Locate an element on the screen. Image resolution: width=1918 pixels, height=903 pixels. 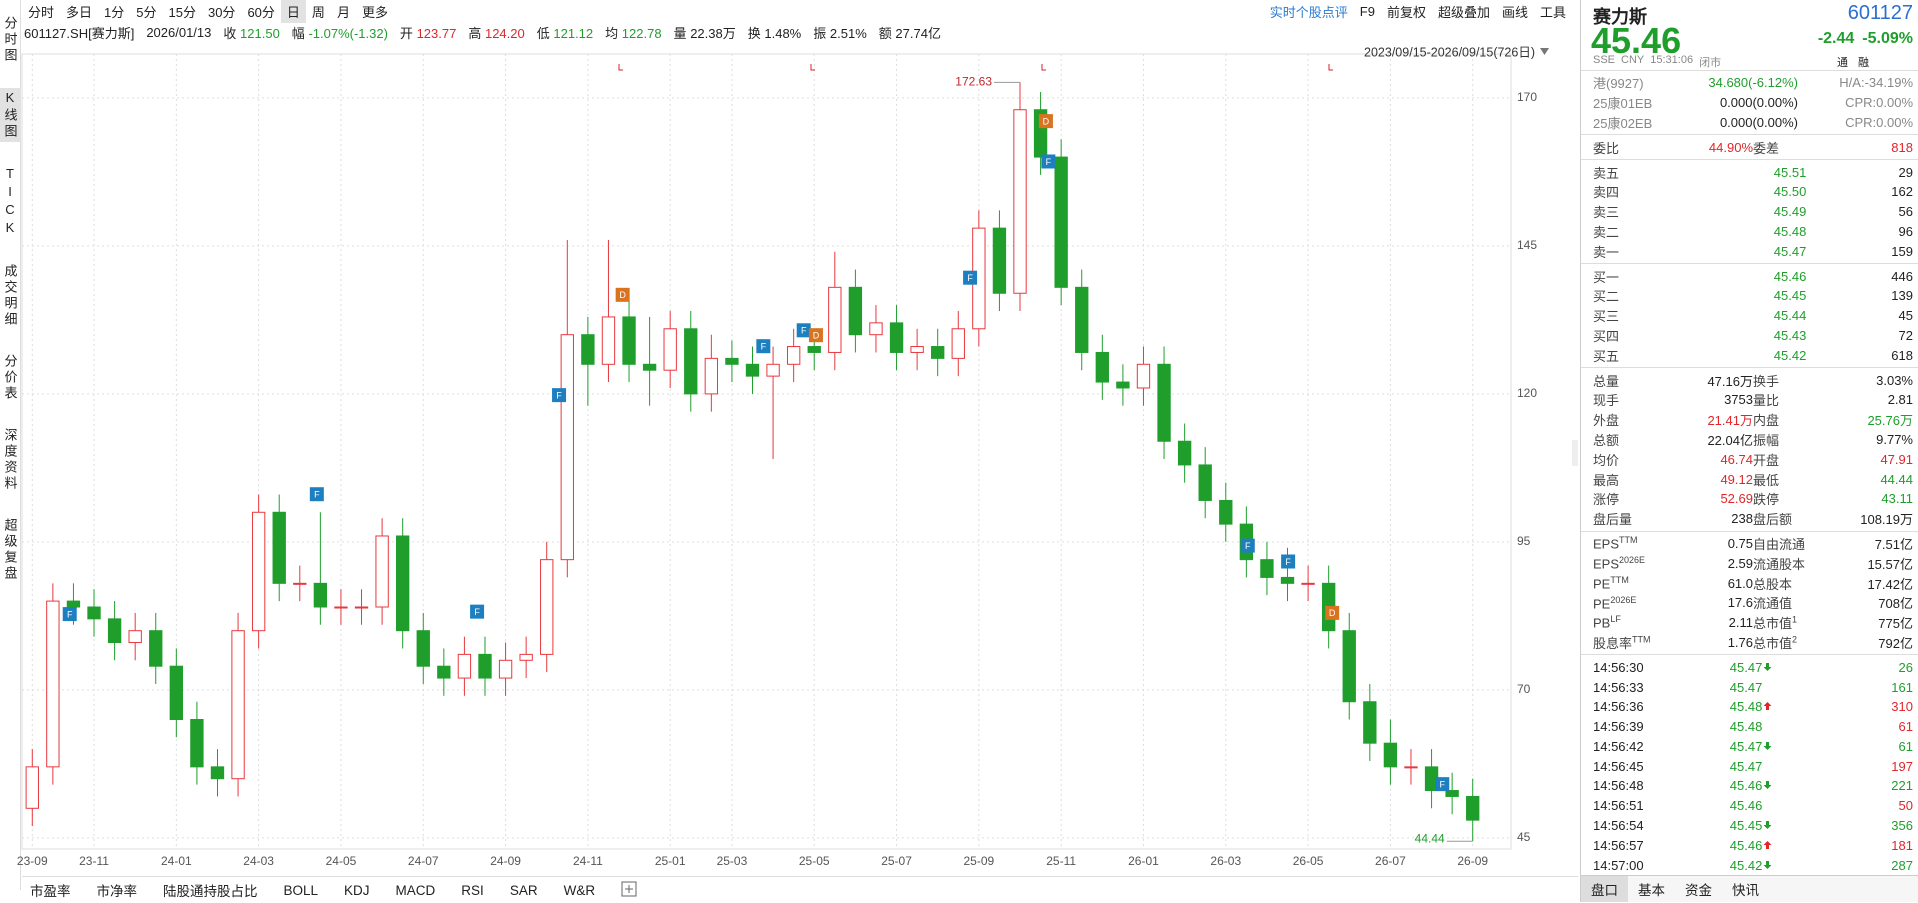
stat-row: PBLF 2.11 总市值1 775亿 is located at coordinates (1749, 623).